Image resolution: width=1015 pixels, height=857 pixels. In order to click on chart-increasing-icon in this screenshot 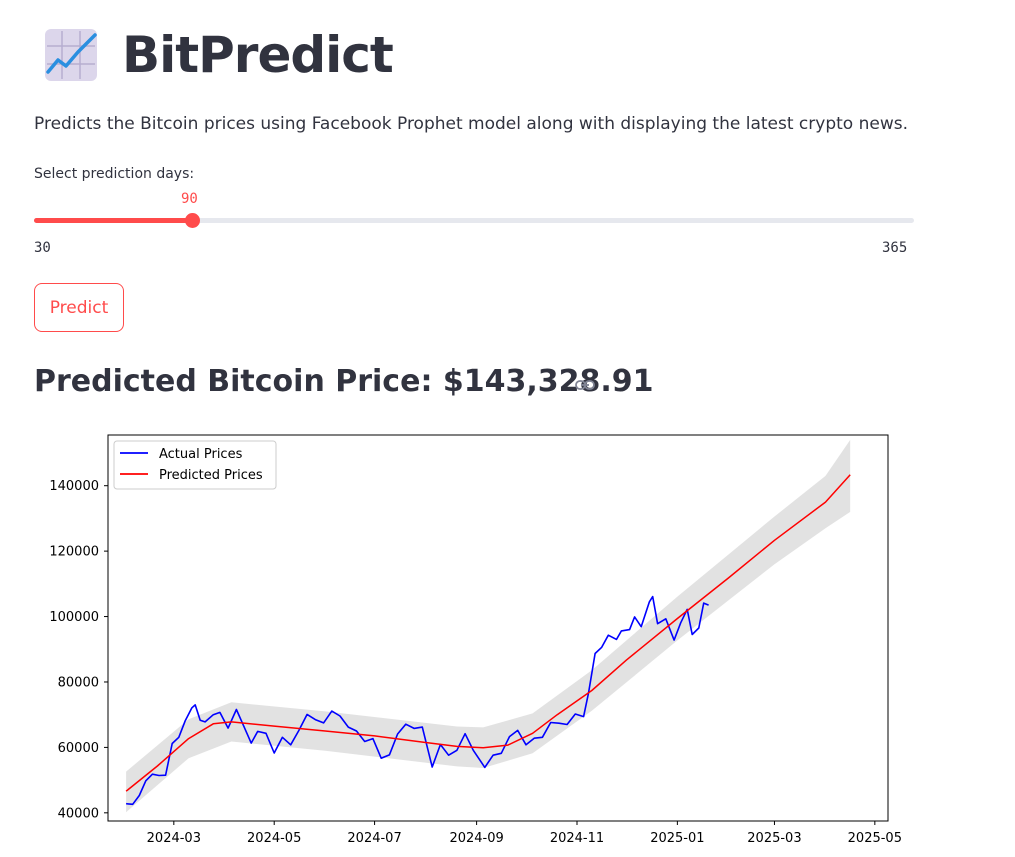, I will do `click(71, 55)`.